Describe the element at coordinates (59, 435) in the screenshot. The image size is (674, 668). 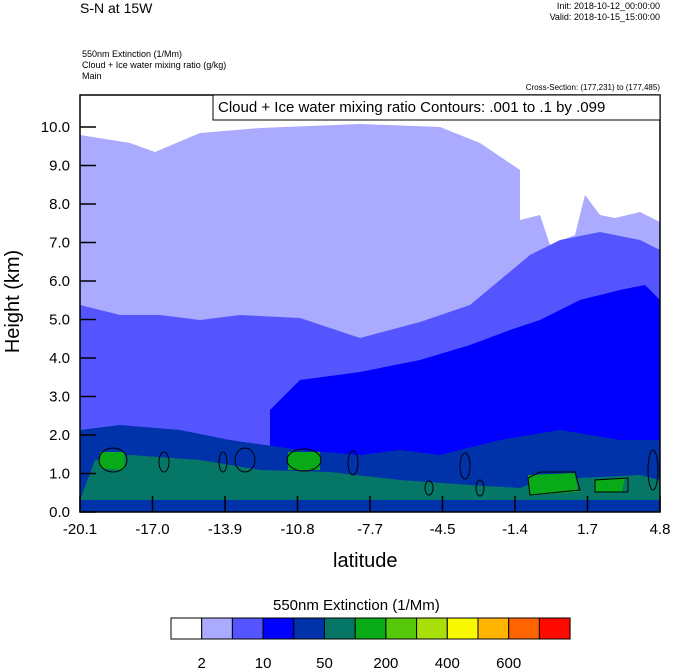
I see `y-tick-label: 2.0` at that location.